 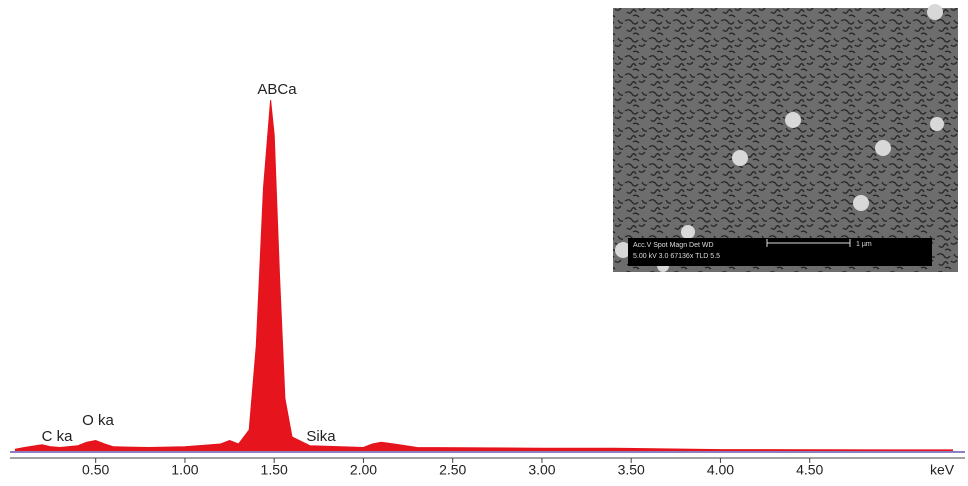 I want to click on x-tick-label: 1.50, so click(x=274, y=470).